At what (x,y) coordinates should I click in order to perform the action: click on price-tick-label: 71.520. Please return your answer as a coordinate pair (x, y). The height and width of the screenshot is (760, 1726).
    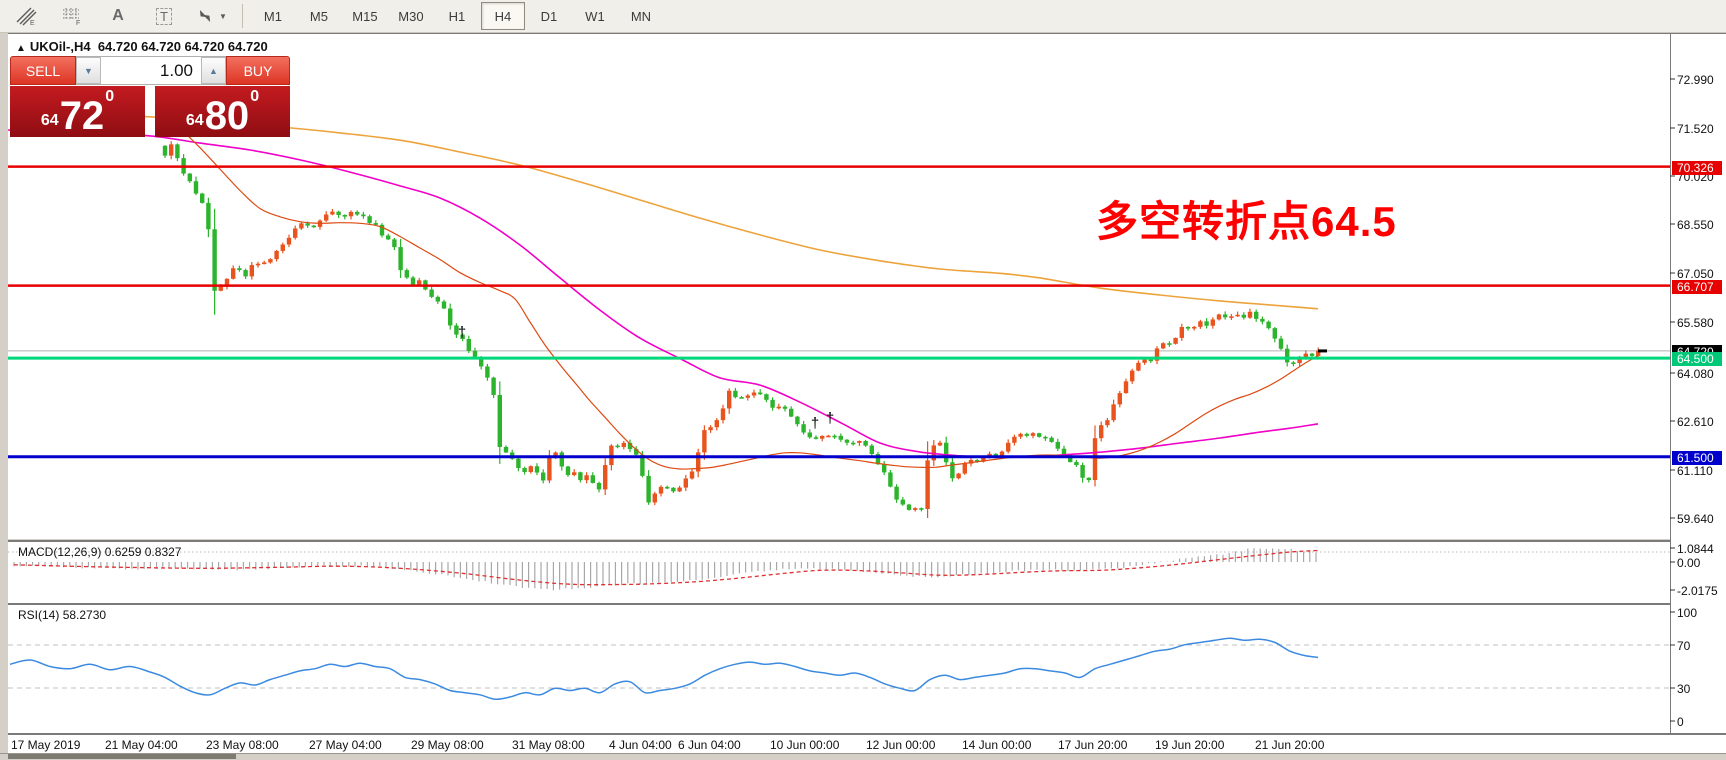
    Looking at the image, I should click on (1695, 129).